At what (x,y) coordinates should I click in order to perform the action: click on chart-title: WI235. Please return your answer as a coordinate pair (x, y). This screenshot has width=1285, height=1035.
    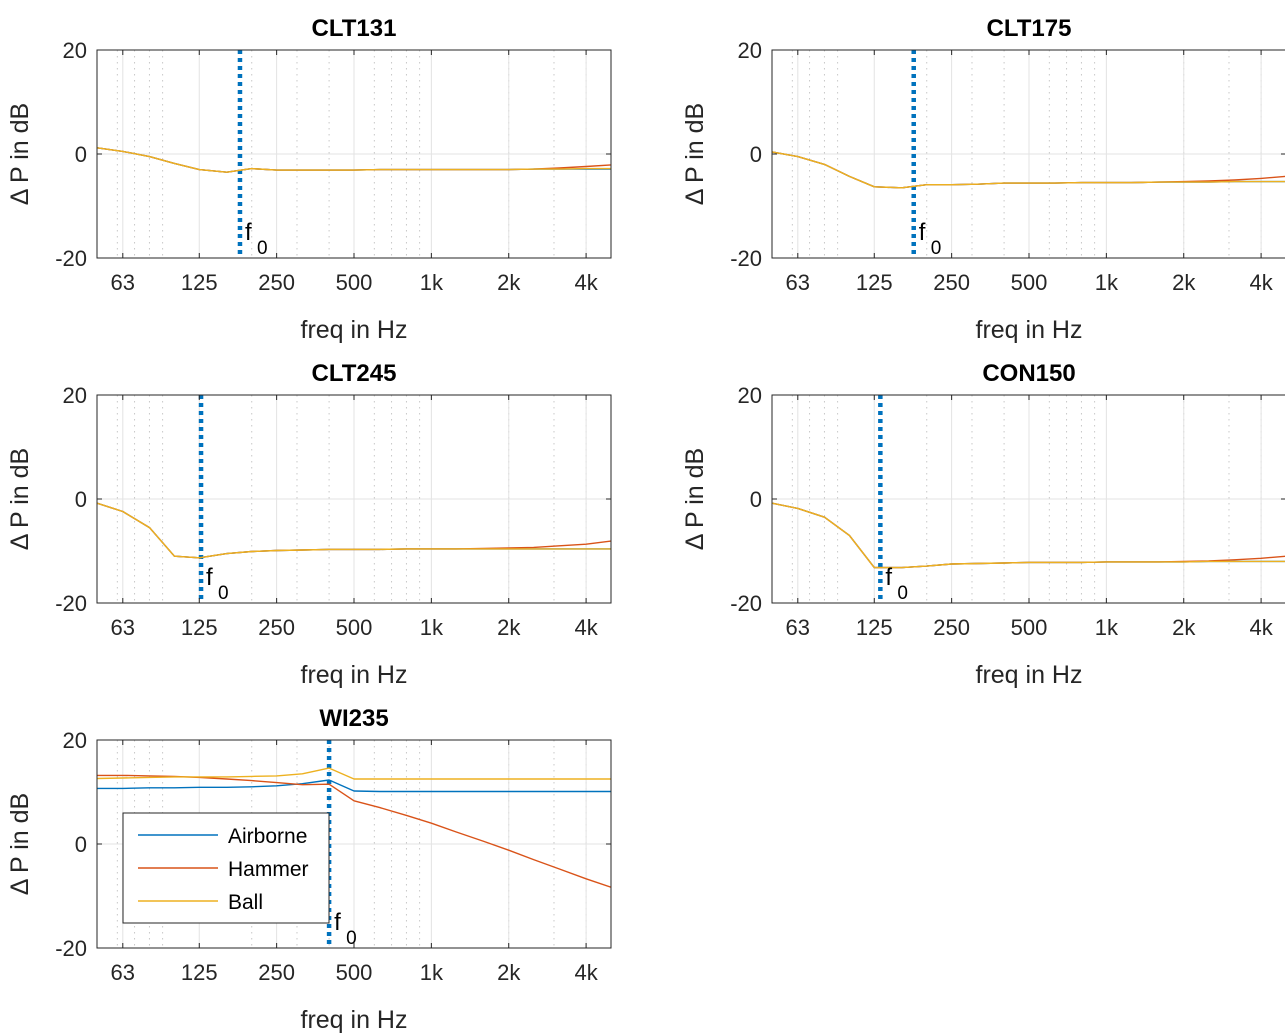
    Looking at the image, I should click on (353, 718).